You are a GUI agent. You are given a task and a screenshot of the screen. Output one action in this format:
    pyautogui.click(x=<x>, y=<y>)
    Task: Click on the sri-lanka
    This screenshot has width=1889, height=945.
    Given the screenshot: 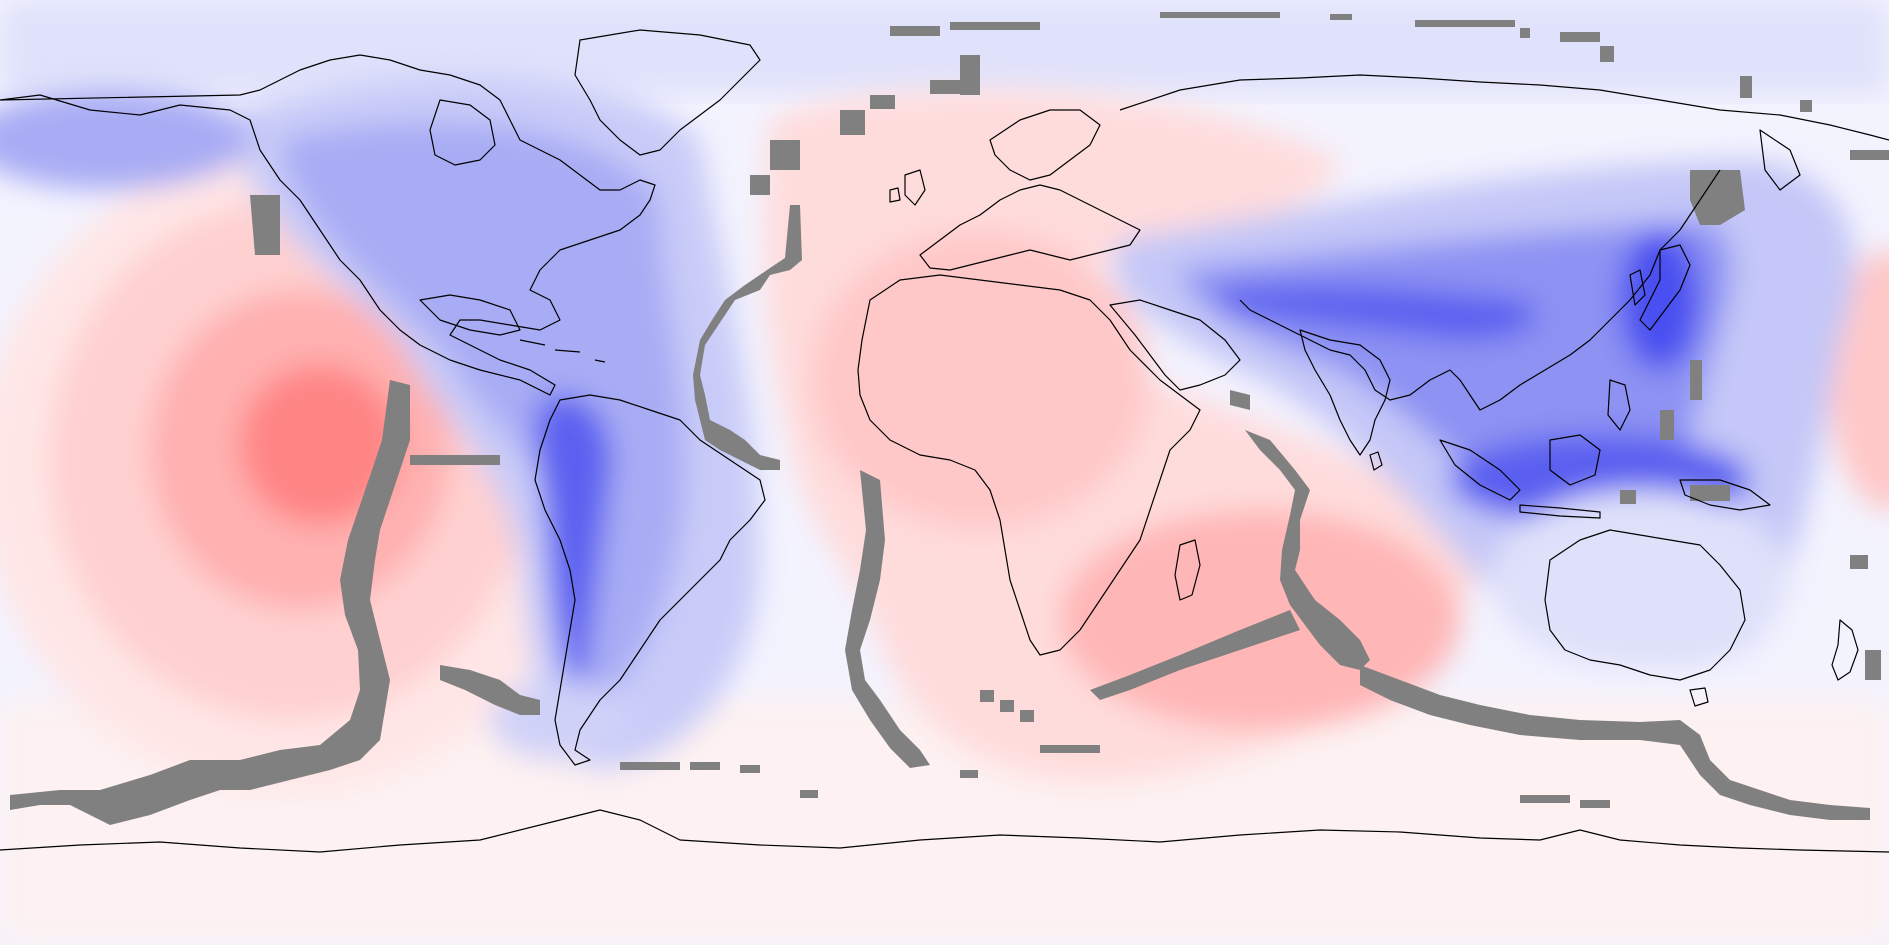 What is the action you would take?
    pyautogui.click(x=1376, y=461)
    